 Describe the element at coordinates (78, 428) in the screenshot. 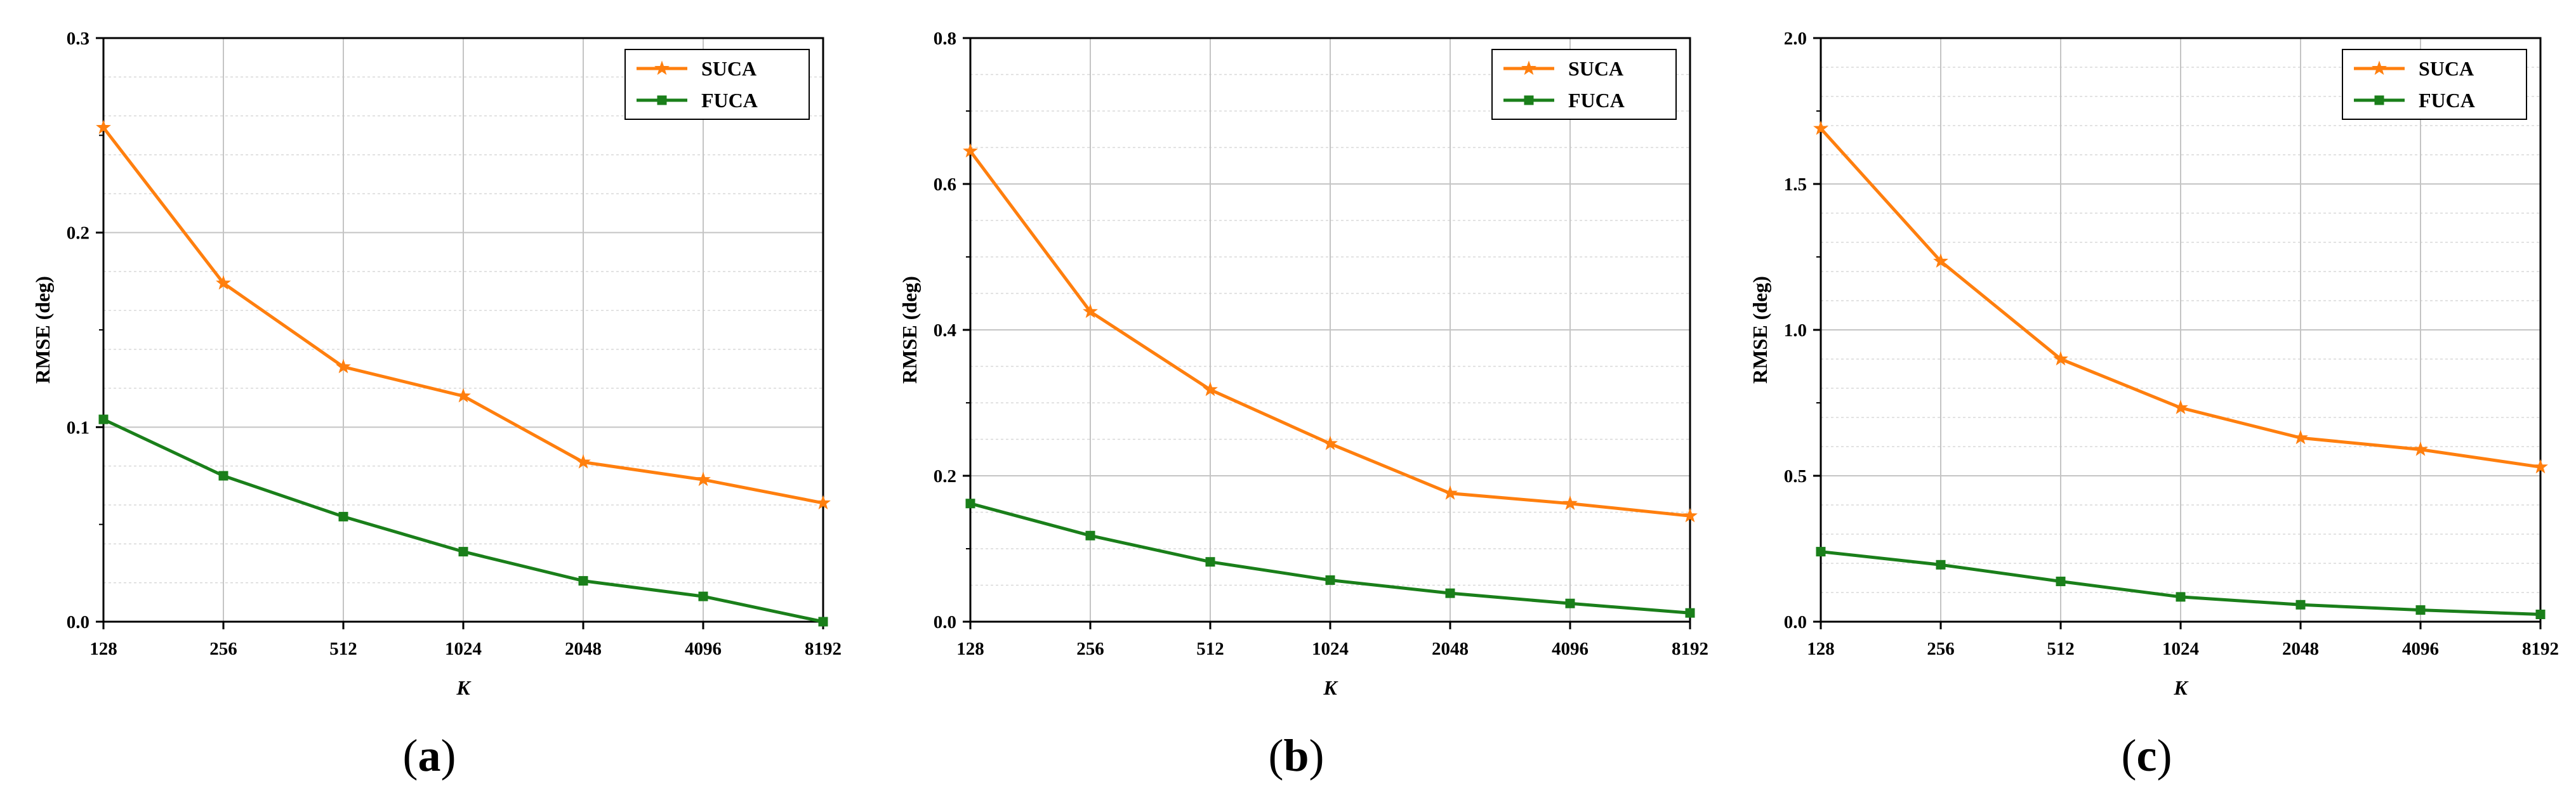

I see `y-tick-label: 0.1` at that location.